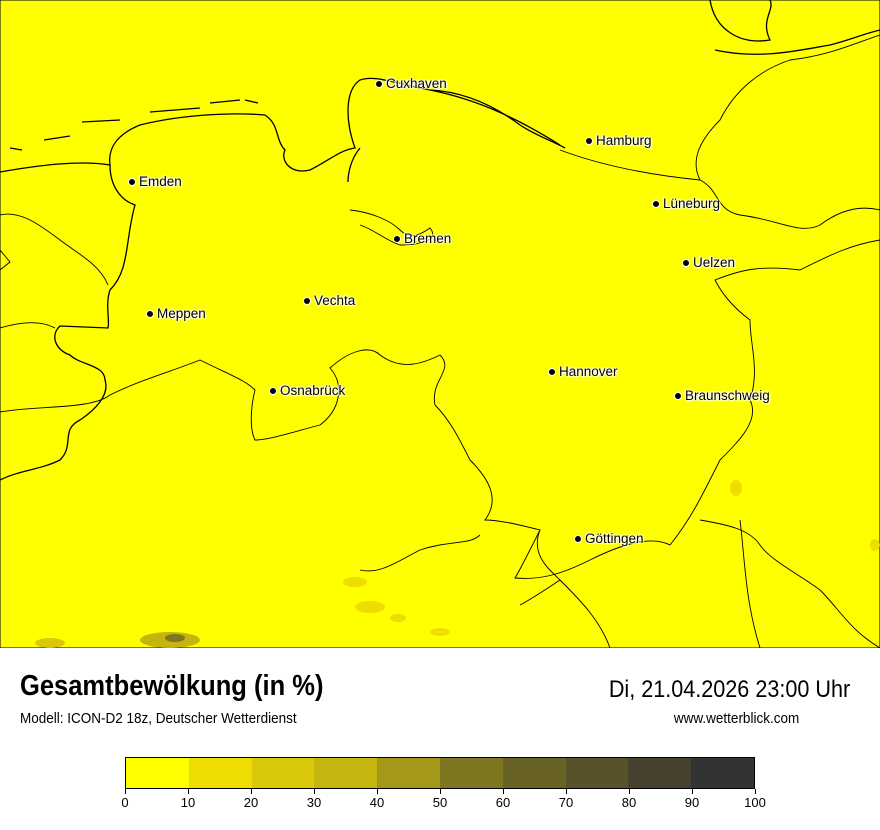 The width and height of the screenshot is (880, 830). I want to click on forecast-datetime: Di, 21.04.2026 23:00 Uhr, so click(729, 689).